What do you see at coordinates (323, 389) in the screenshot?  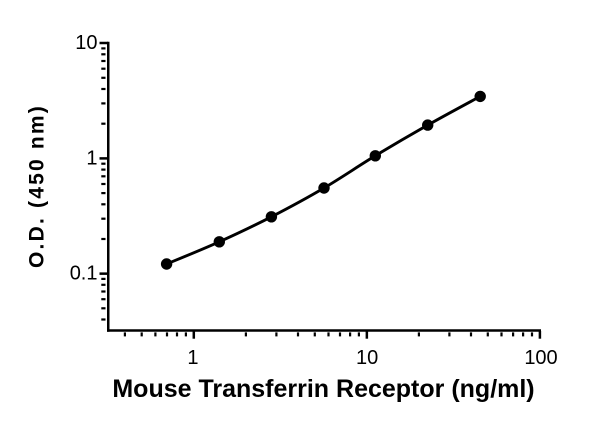 I see `svg-text:Mouse Transferrin Receptor (ng: Mouse Transferrin Receptor (ng/ml)` at bounding box center [323, 389].